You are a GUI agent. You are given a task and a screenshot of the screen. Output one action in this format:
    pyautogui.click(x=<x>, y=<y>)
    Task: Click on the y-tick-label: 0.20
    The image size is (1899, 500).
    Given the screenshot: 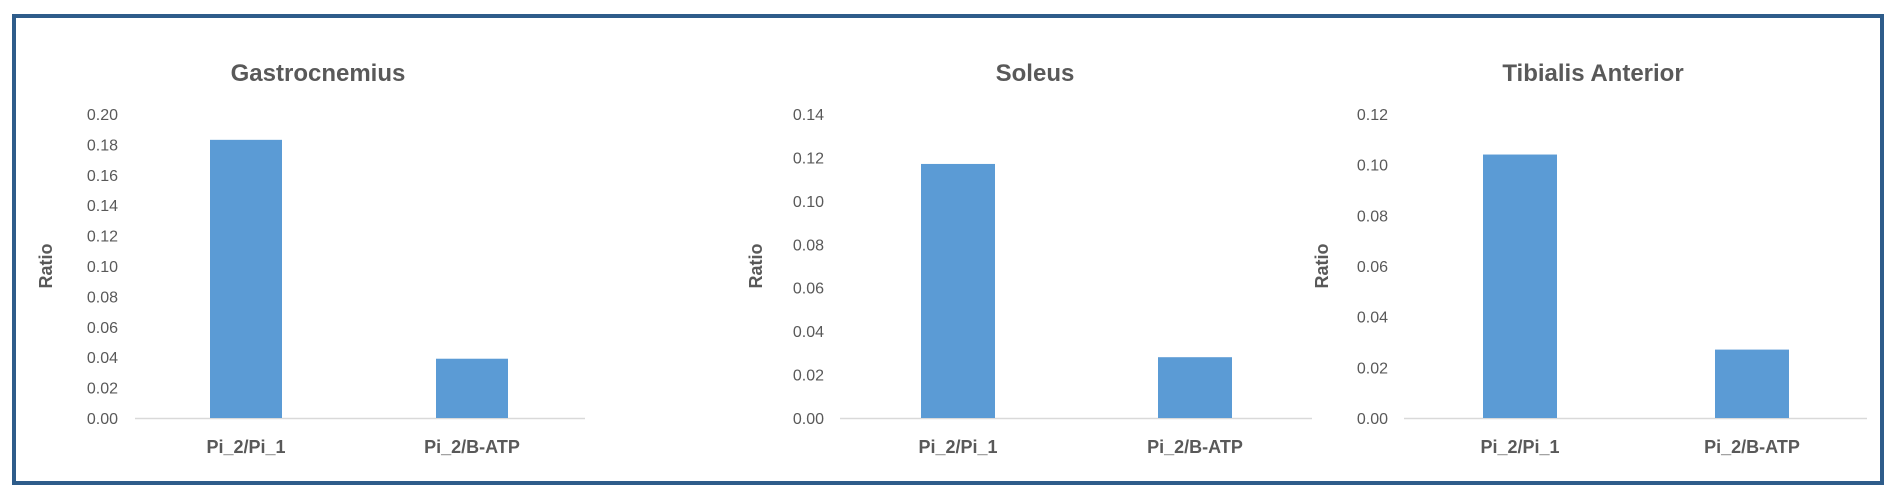 What is the action you would take?
    pyautogui.click(x=102, y=115)
    